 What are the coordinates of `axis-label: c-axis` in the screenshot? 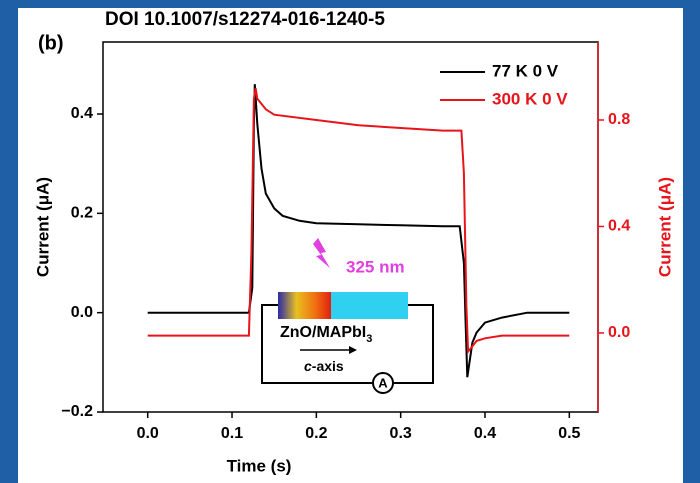 It's located at (324, 366).